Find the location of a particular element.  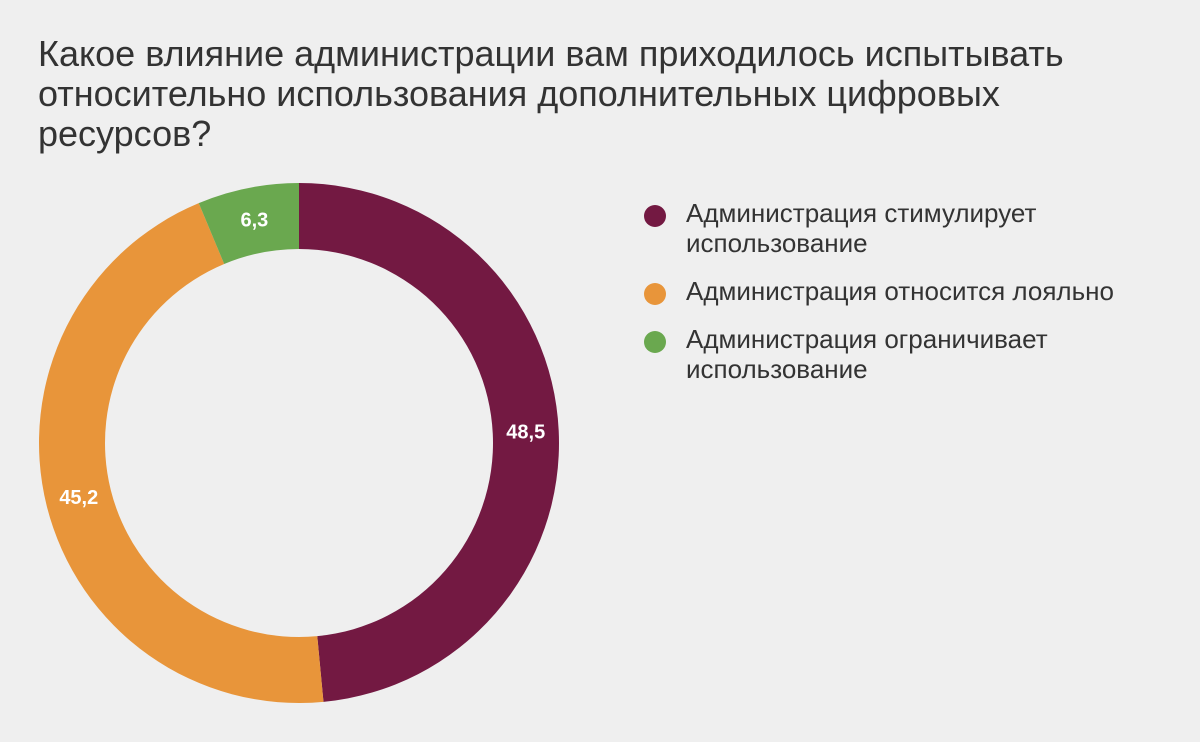

legend-label-restricts: Администрация ограничивает использование is located at coordinates (867, 354).